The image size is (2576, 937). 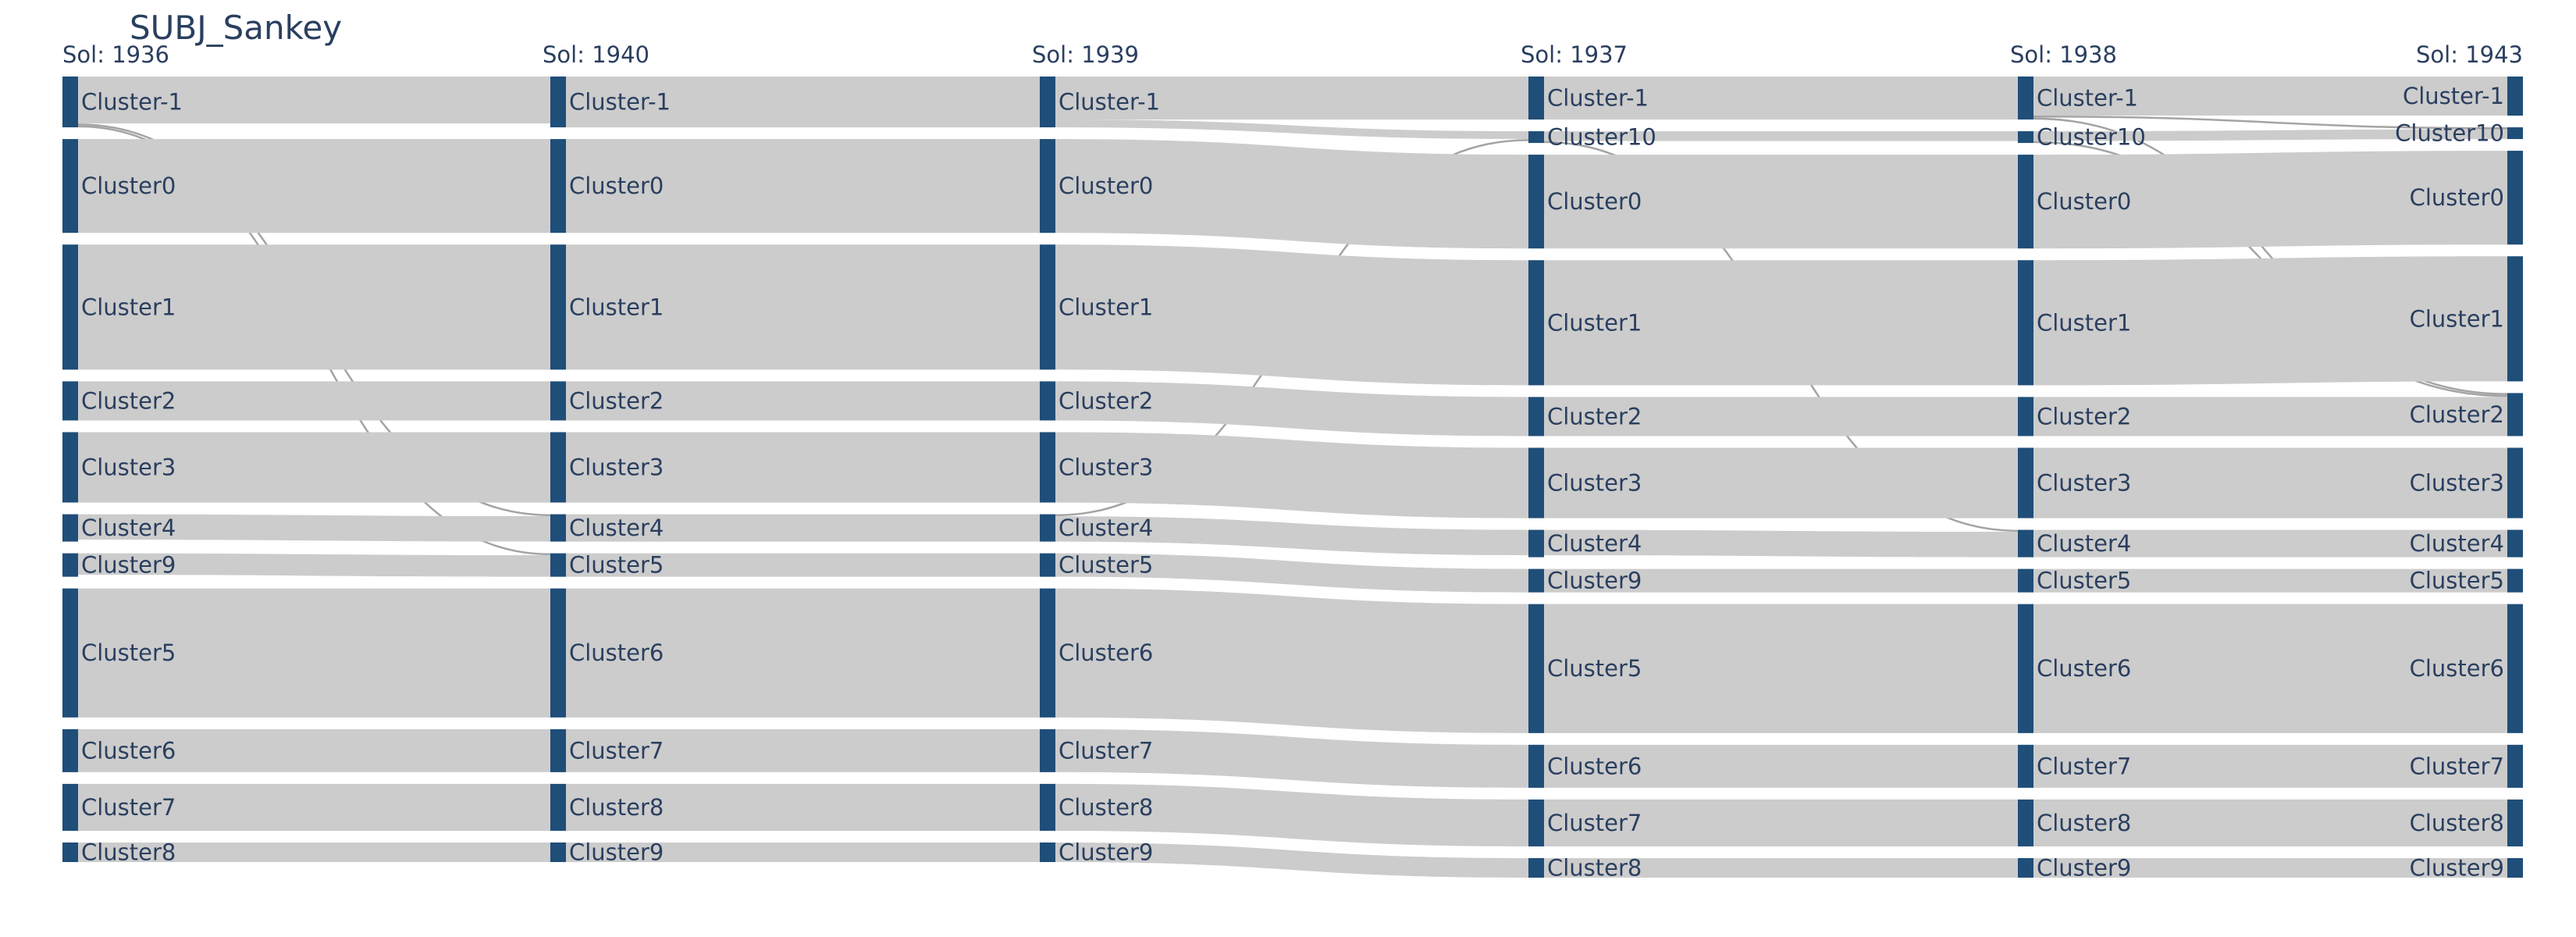 What do you see at coordinates (2457, 867) in the screenshot?
I see `node-label: Cluster9` at bounding box center [2457, 867].